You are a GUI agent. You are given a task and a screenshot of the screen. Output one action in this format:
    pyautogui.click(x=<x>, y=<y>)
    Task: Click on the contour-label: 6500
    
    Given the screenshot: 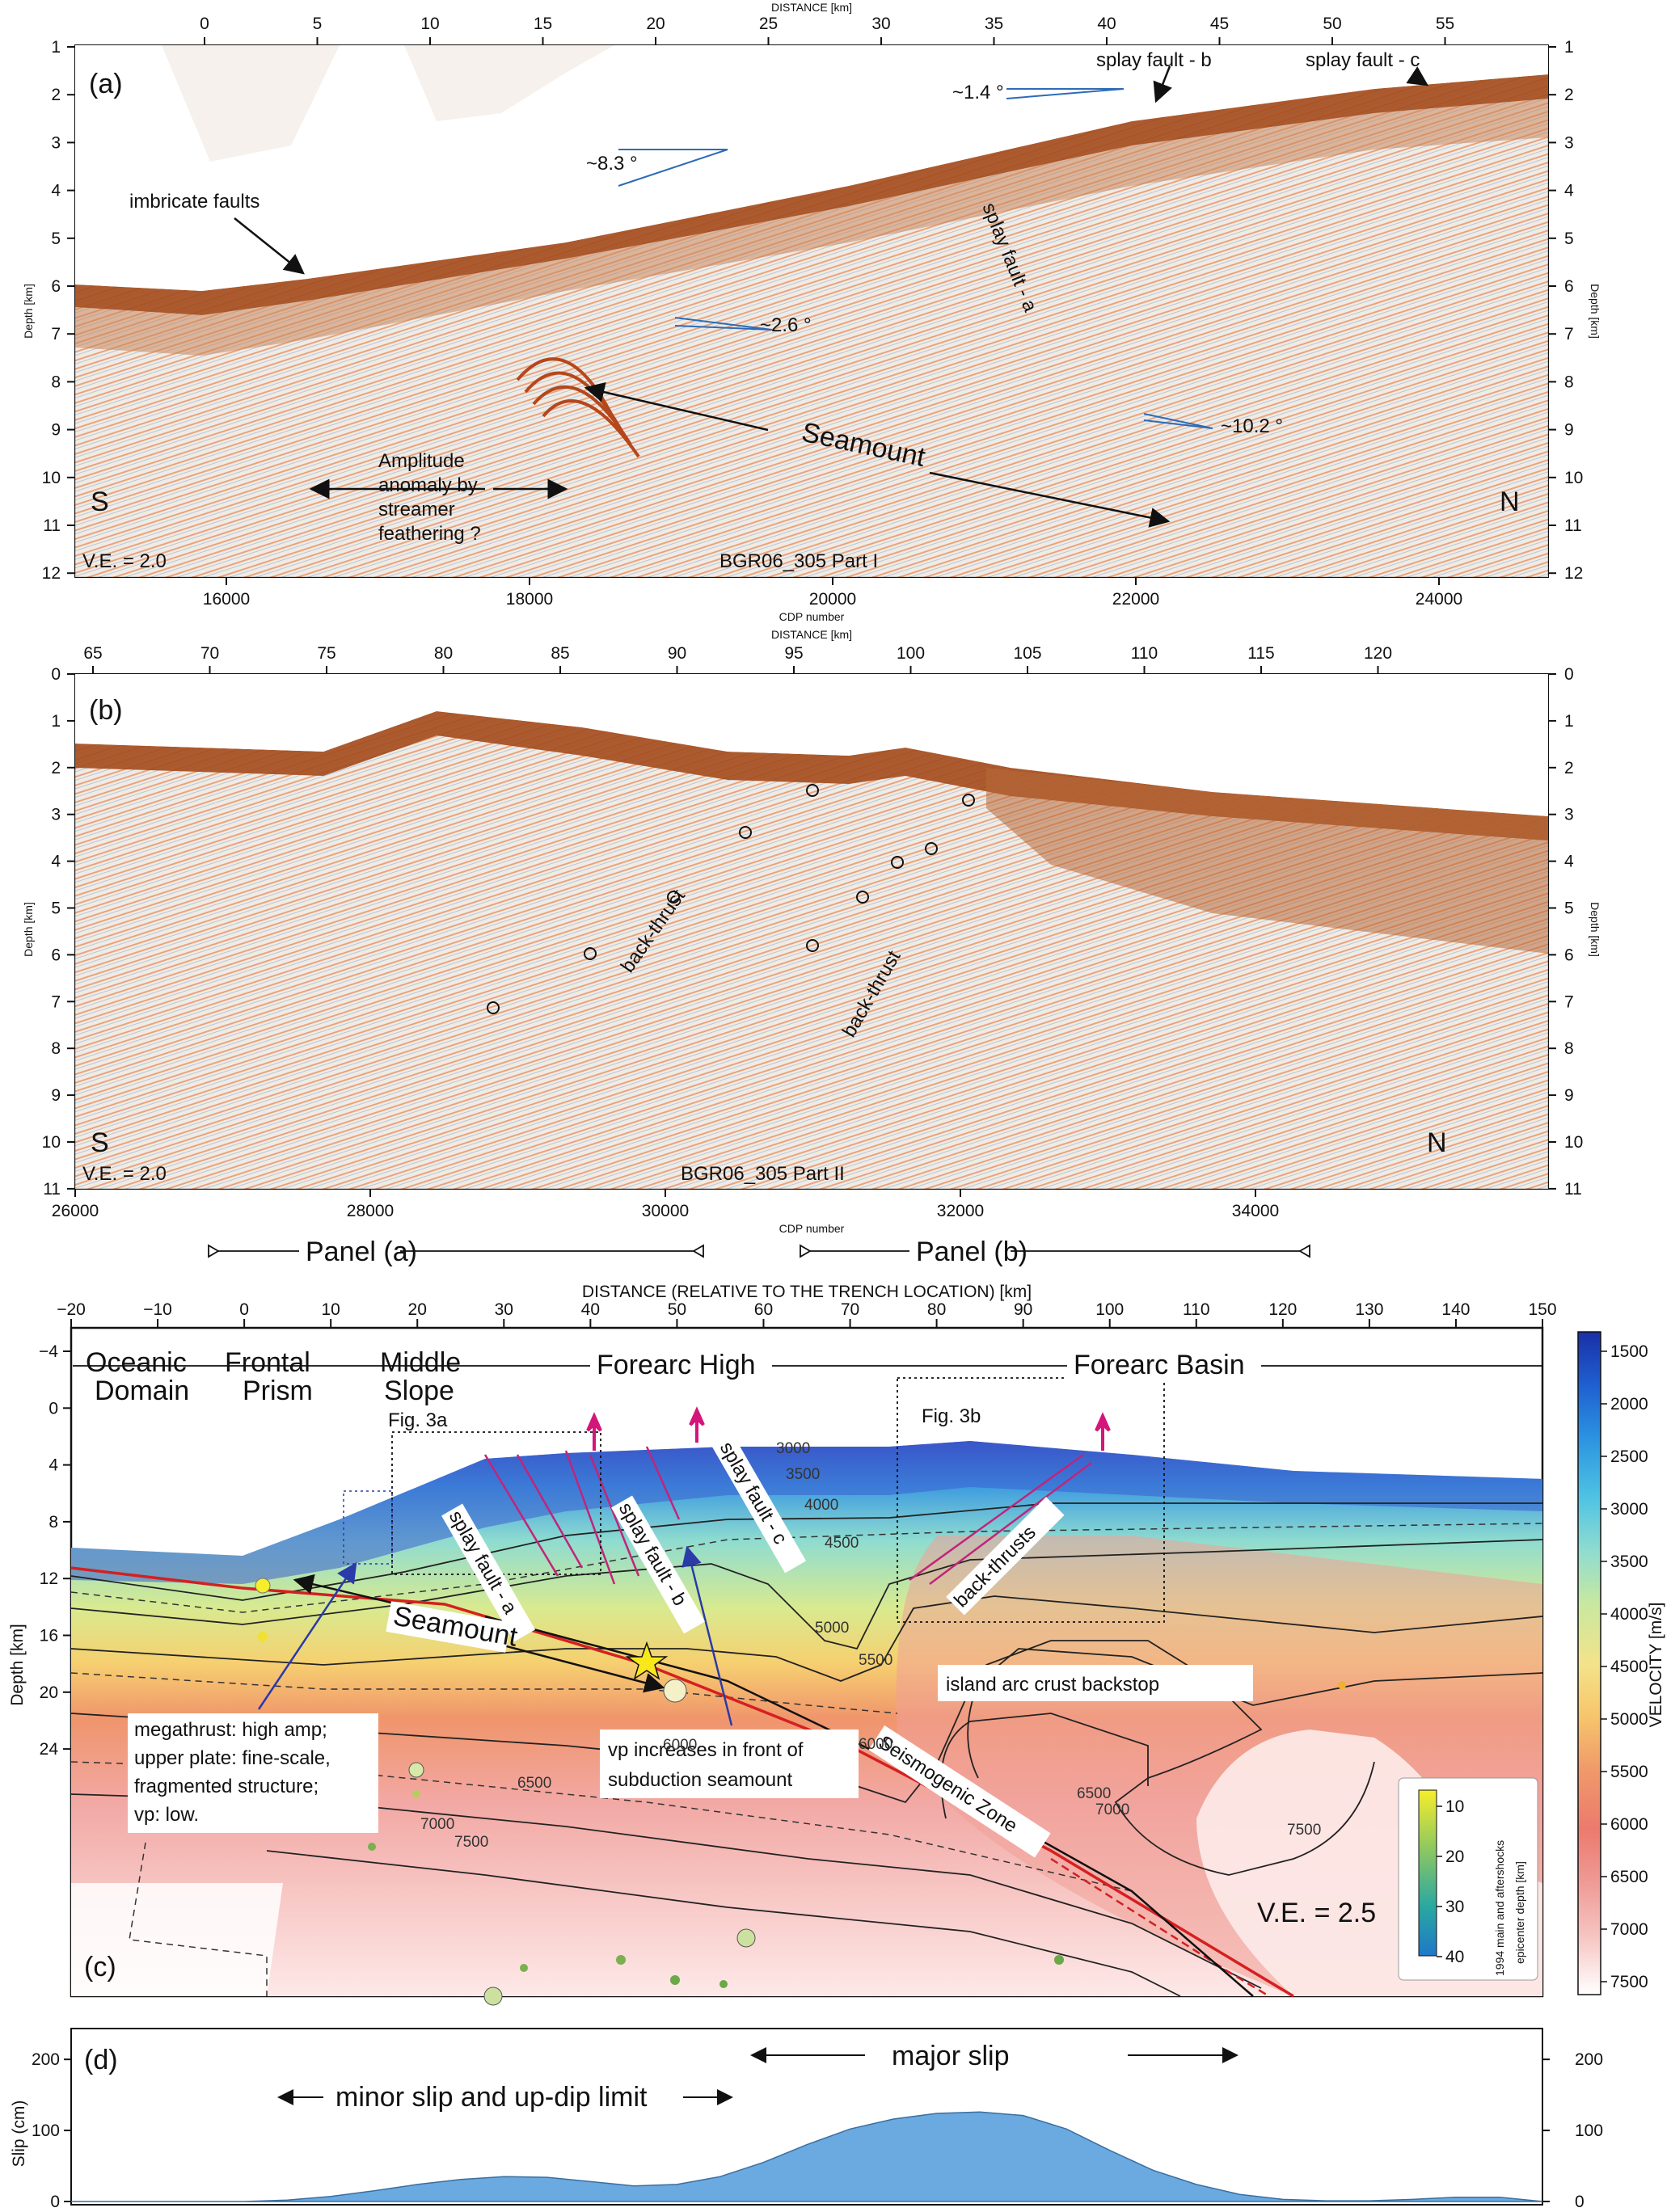 What is the action you would take?
    pyautogui.click(x=1094, y=1793)
    